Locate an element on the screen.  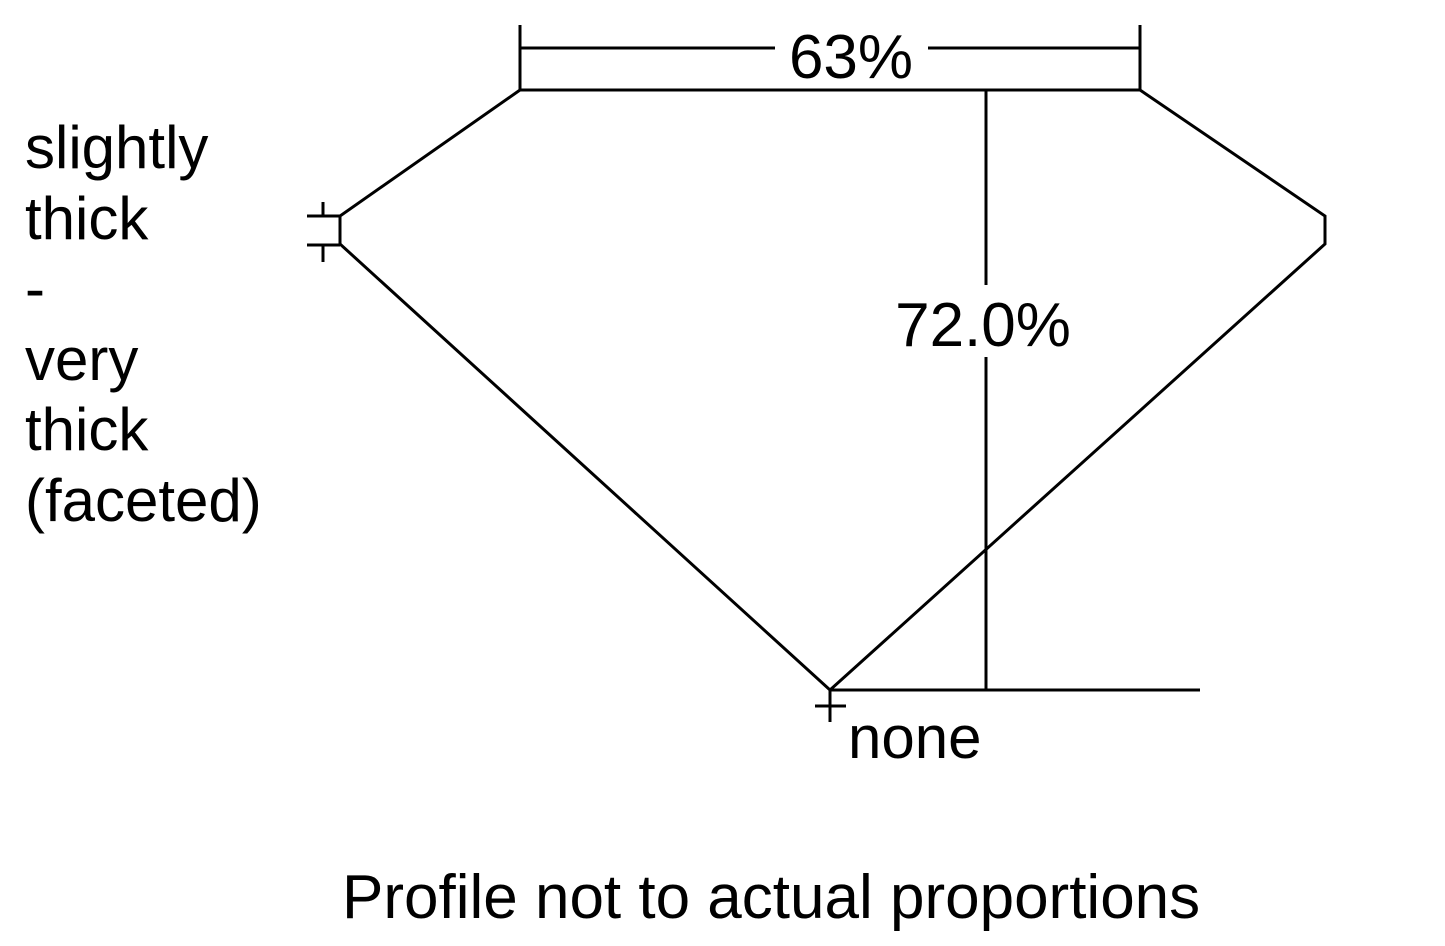
culet-marker is located at coordinates (830, 706).